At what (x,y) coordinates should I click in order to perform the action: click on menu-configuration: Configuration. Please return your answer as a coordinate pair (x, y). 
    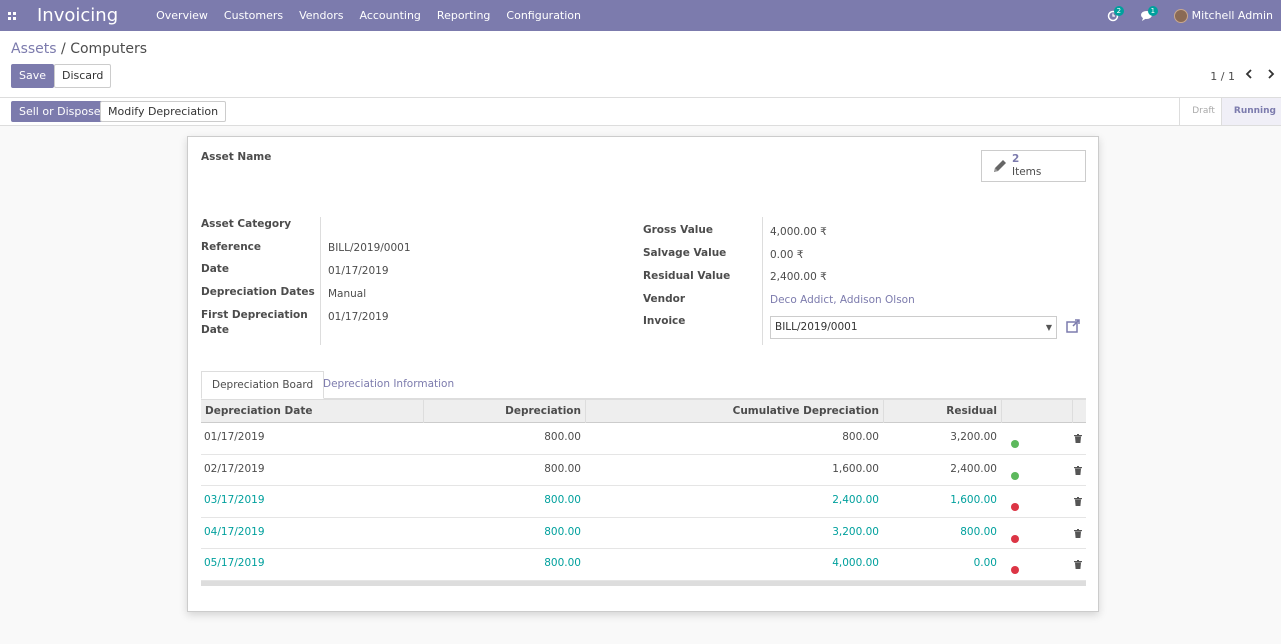
    Looking at the image, I should click on (544, 15).